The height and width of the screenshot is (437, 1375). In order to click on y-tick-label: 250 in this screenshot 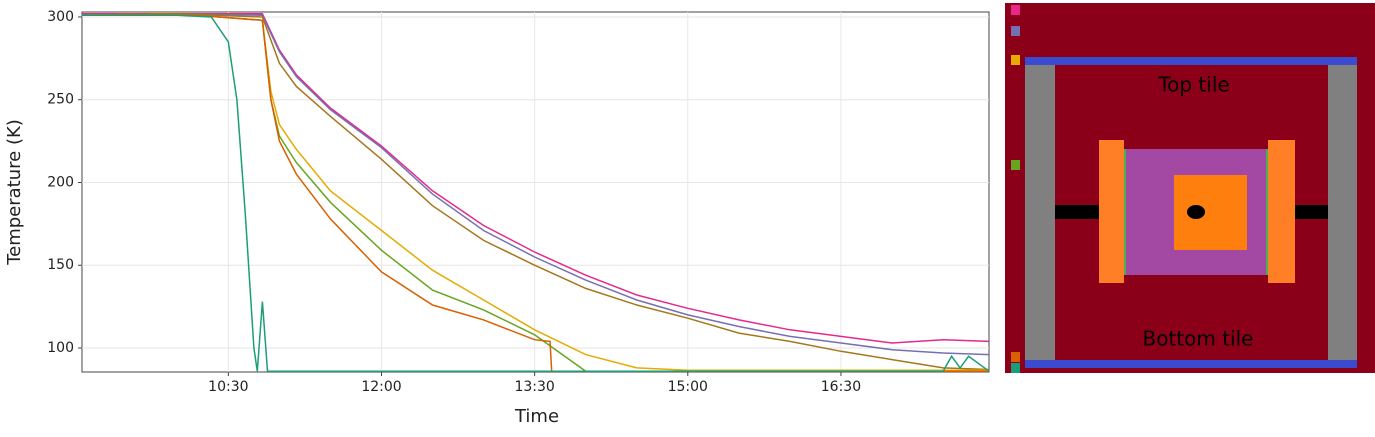, I will do `click(60, 100)`.